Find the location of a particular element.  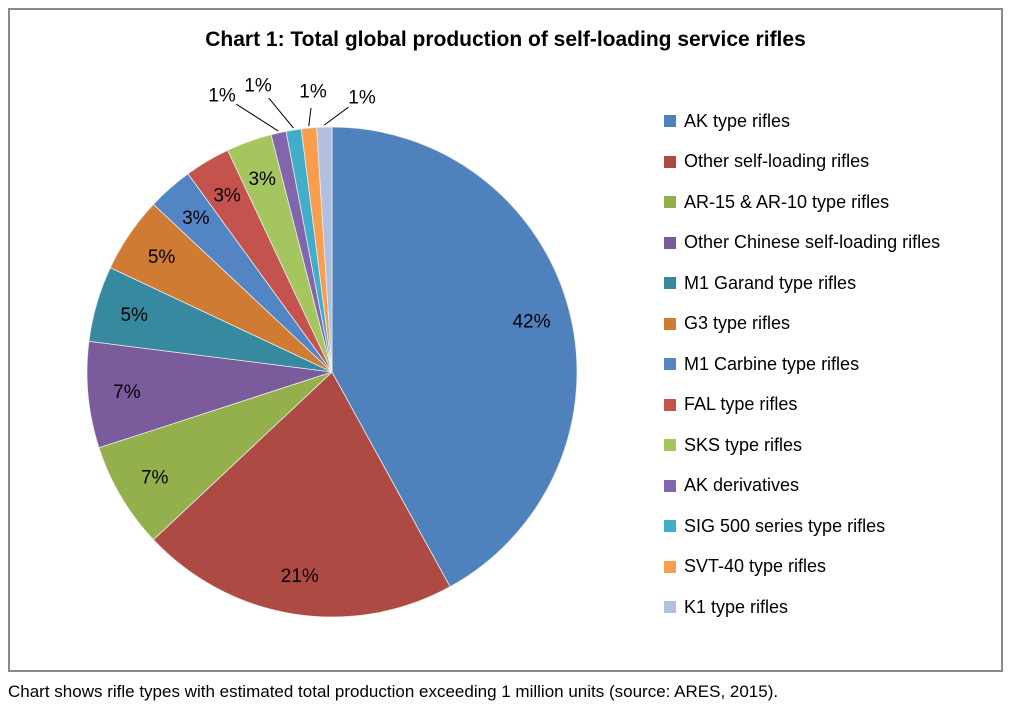

legend-label: M1 Garand type rifles is located at coordinates (770, 282).